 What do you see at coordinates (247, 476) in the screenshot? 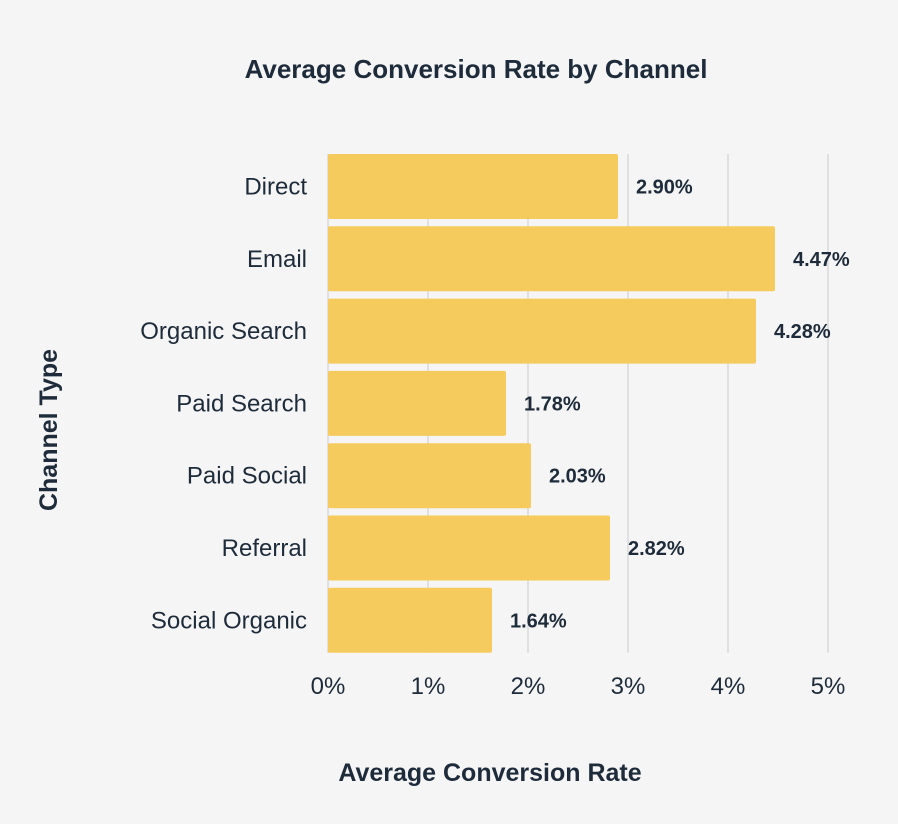
I see `category-label: Paid Social` at bounding box center [247, 476].